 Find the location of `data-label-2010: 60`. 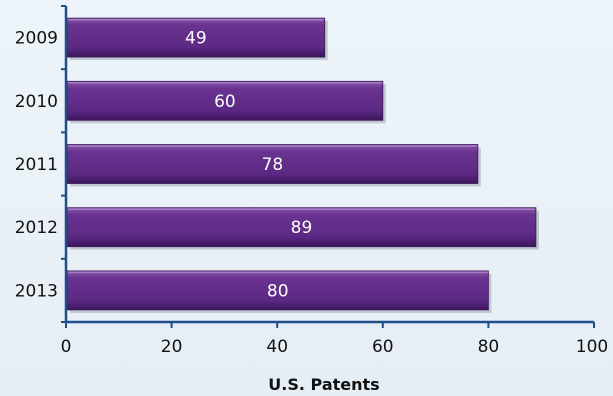

data-label-2010: 60 is located at coordinates (225, 102).